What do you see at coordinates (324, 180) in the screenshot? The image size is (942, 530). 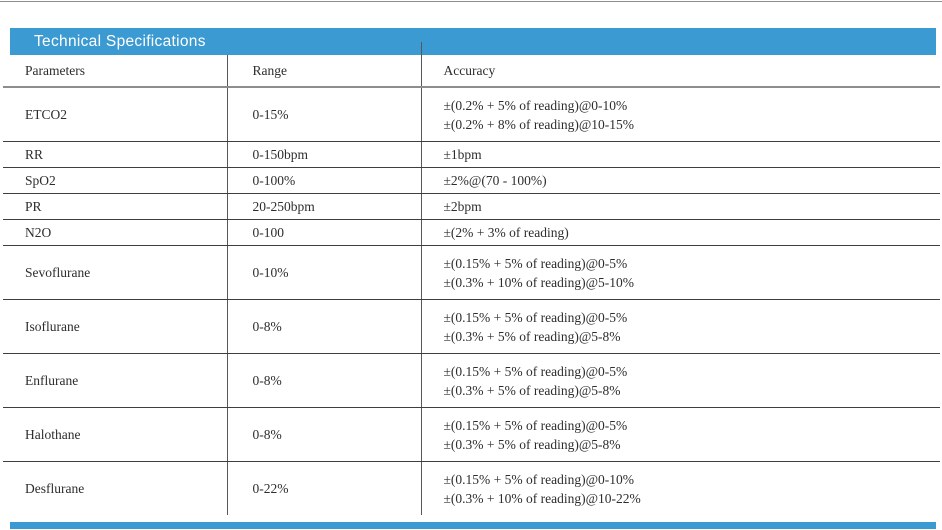 I see `range-cell: 0-100%` at bounding box center [324, 180].